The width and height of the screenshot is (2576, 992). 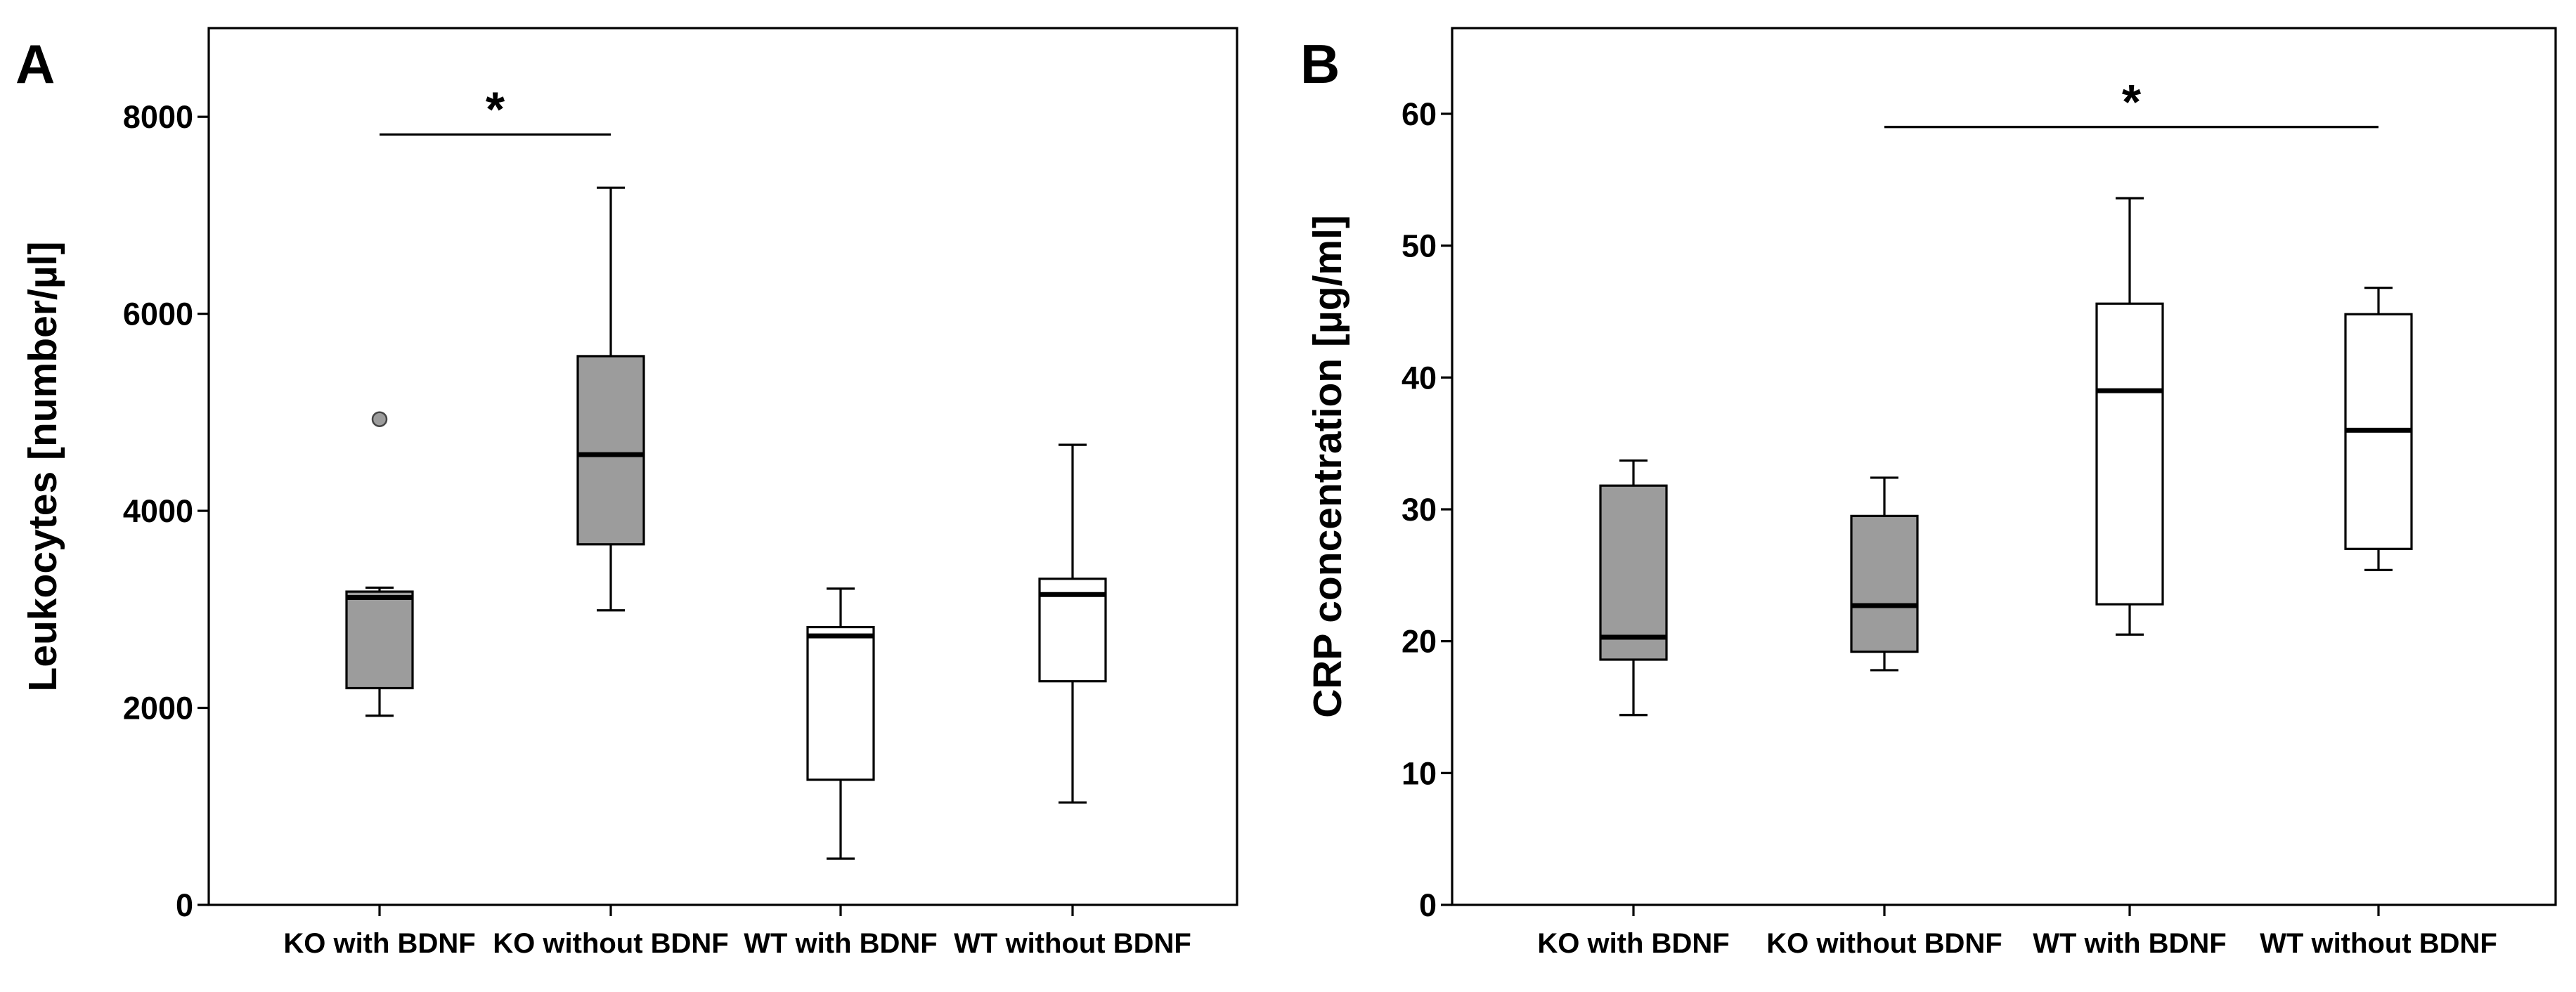 I want to click on y-tick-label: 50, so click(x=1420, y=246).